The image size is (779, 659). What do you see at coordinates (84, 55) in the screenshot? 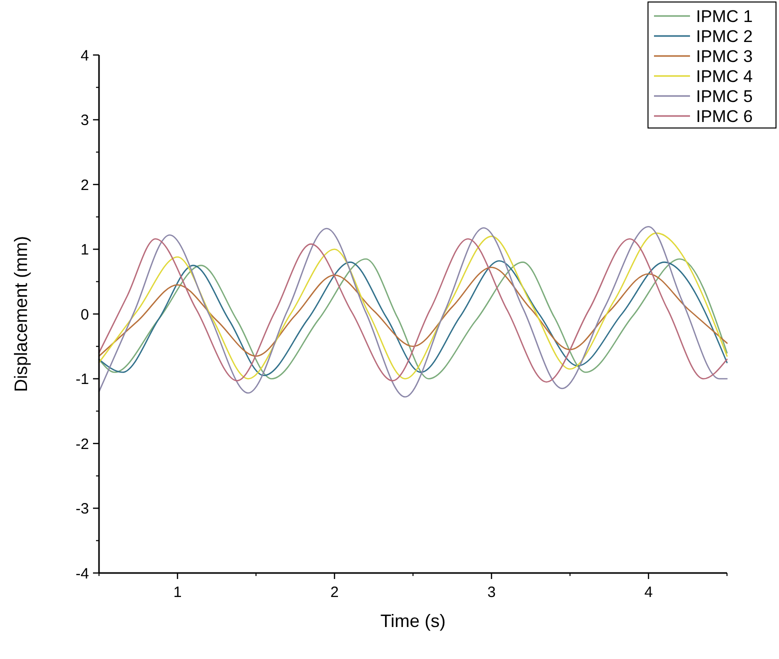
I see `y-tick-label: 4` at bounding box center [84, 55].